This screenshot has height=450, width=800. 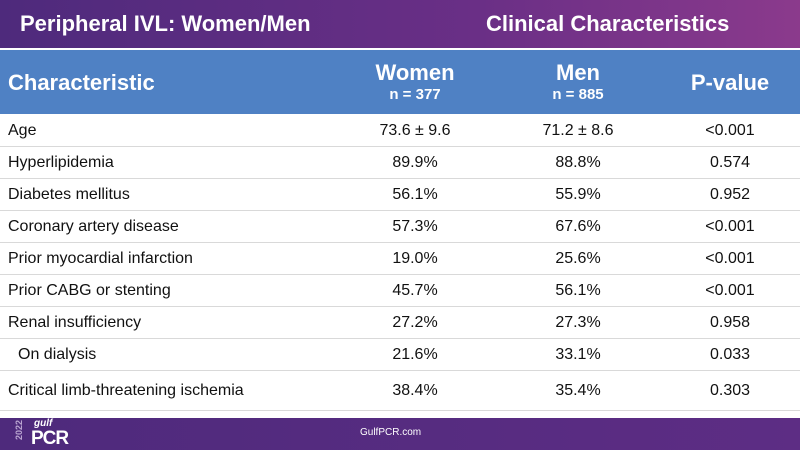 What do you see at coordinates (89, 290) in the screenshot?
I see `row-label: Prior CABG or stenting` at bounding box center [89, 290].